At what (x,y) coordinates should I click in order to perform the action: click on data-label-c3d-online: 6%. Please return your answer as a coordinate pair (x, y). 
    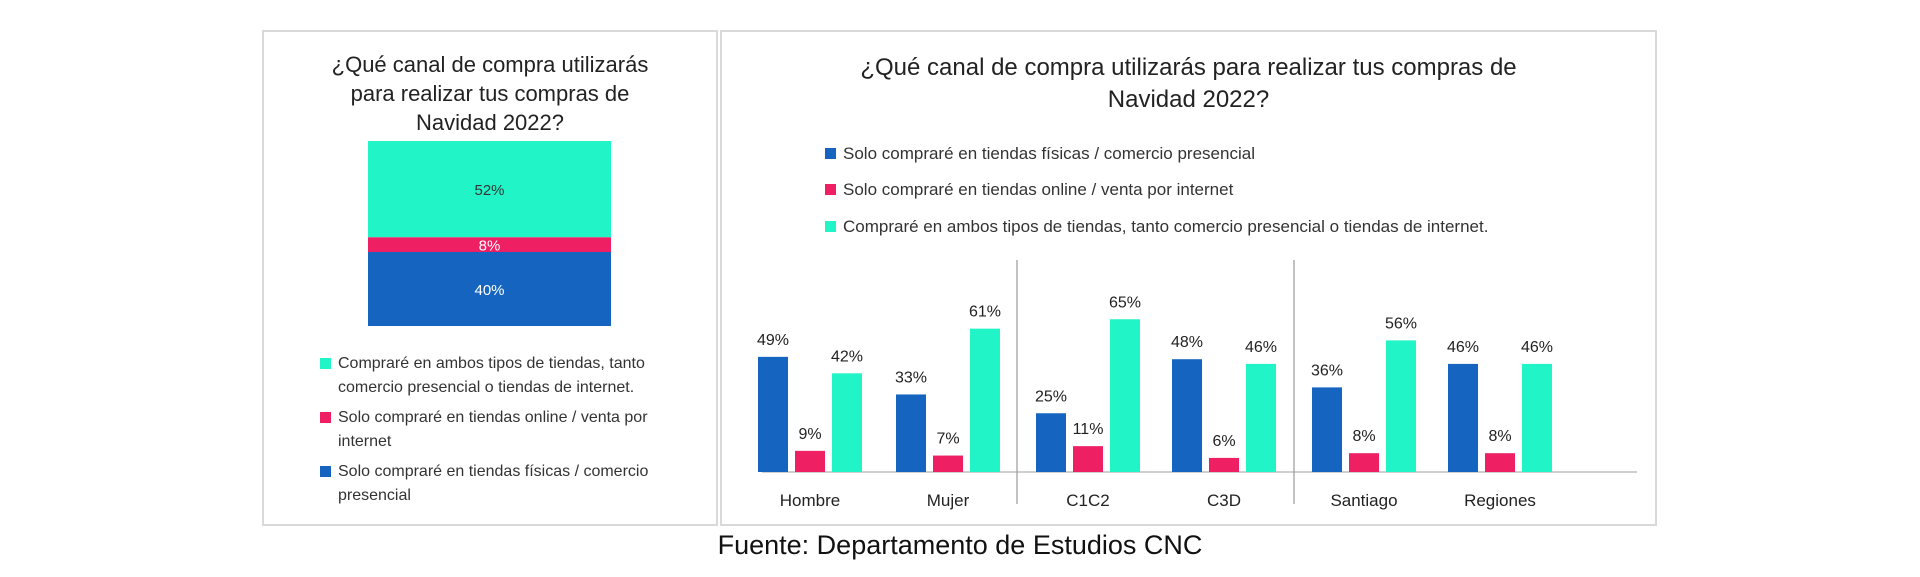
    Looking at the image, I should click on (1223, 441).